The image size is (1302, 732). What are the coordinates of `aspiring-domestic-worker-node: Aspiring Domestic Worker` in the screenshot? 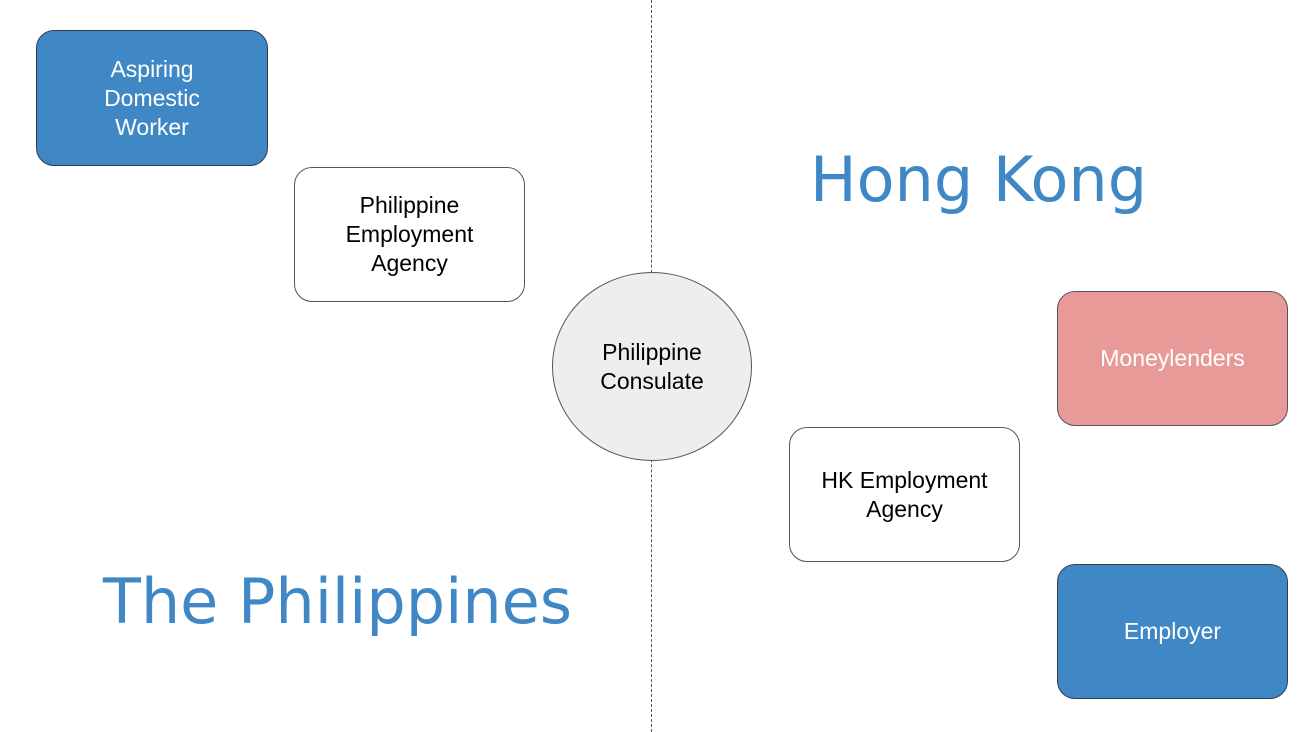 It's located at (152, 98).